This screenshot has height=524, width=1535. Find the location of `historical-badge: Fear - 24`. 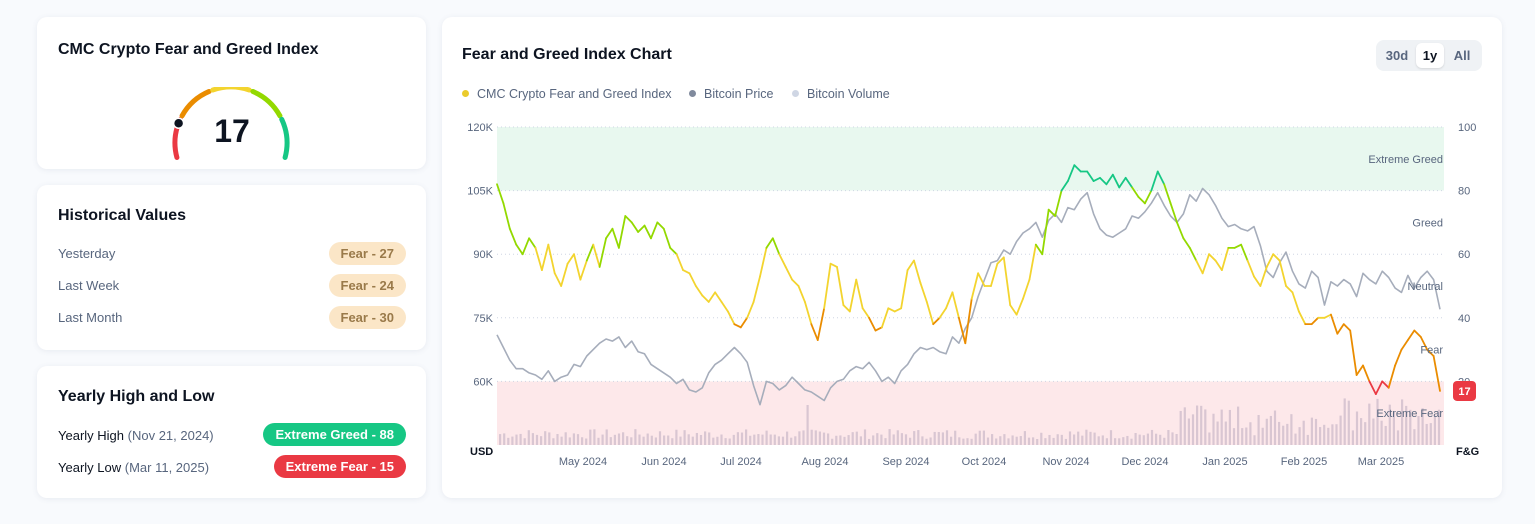

historical-badge: Fear - 24 is located at coordinates (367, 285).